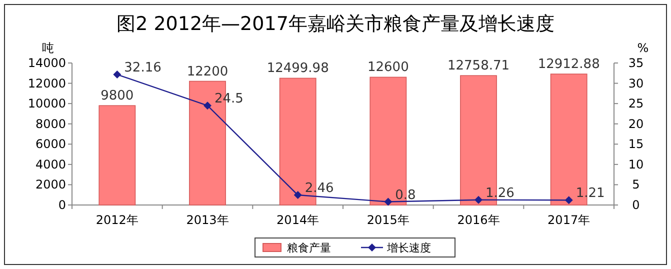 The height and width of the screenshot is (269, 671). Describe the element at coordinates (636, 103) in the screenshot. I see `y2-tick-label: 25` at that location.